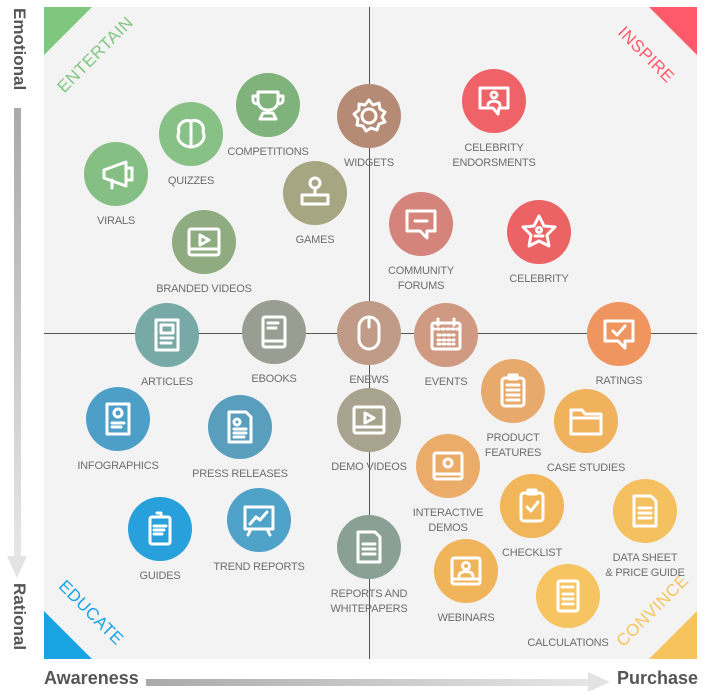 This screenshot has height=697, width=717. What do you see at coordinates (494, 156) in the screenshot?
I see `content-item-label: CELEBRITY ENDORSMENTS` at bounding box center [494, 156].